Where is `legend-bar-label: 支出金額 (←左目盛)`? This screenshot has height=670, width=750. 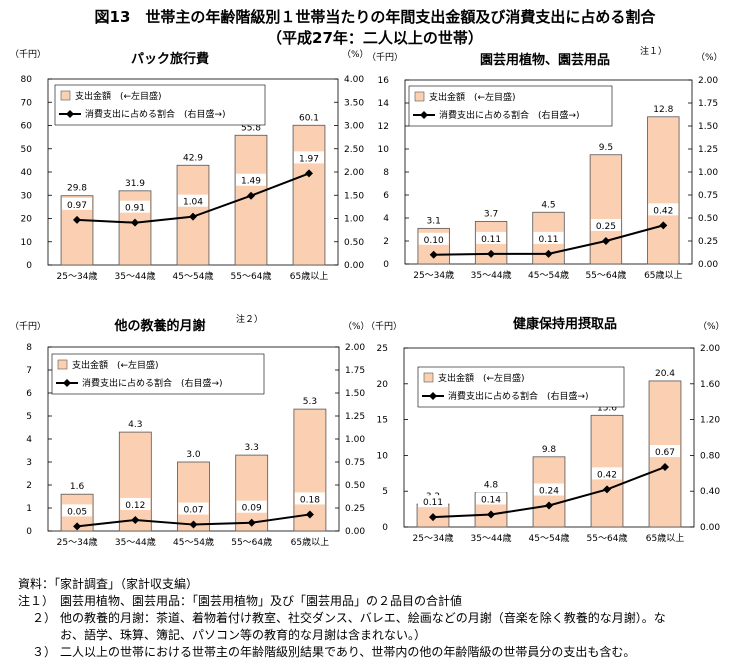
legend-bar-label: 支出金額 (←左目盛) is located at coordinates (481, 378).